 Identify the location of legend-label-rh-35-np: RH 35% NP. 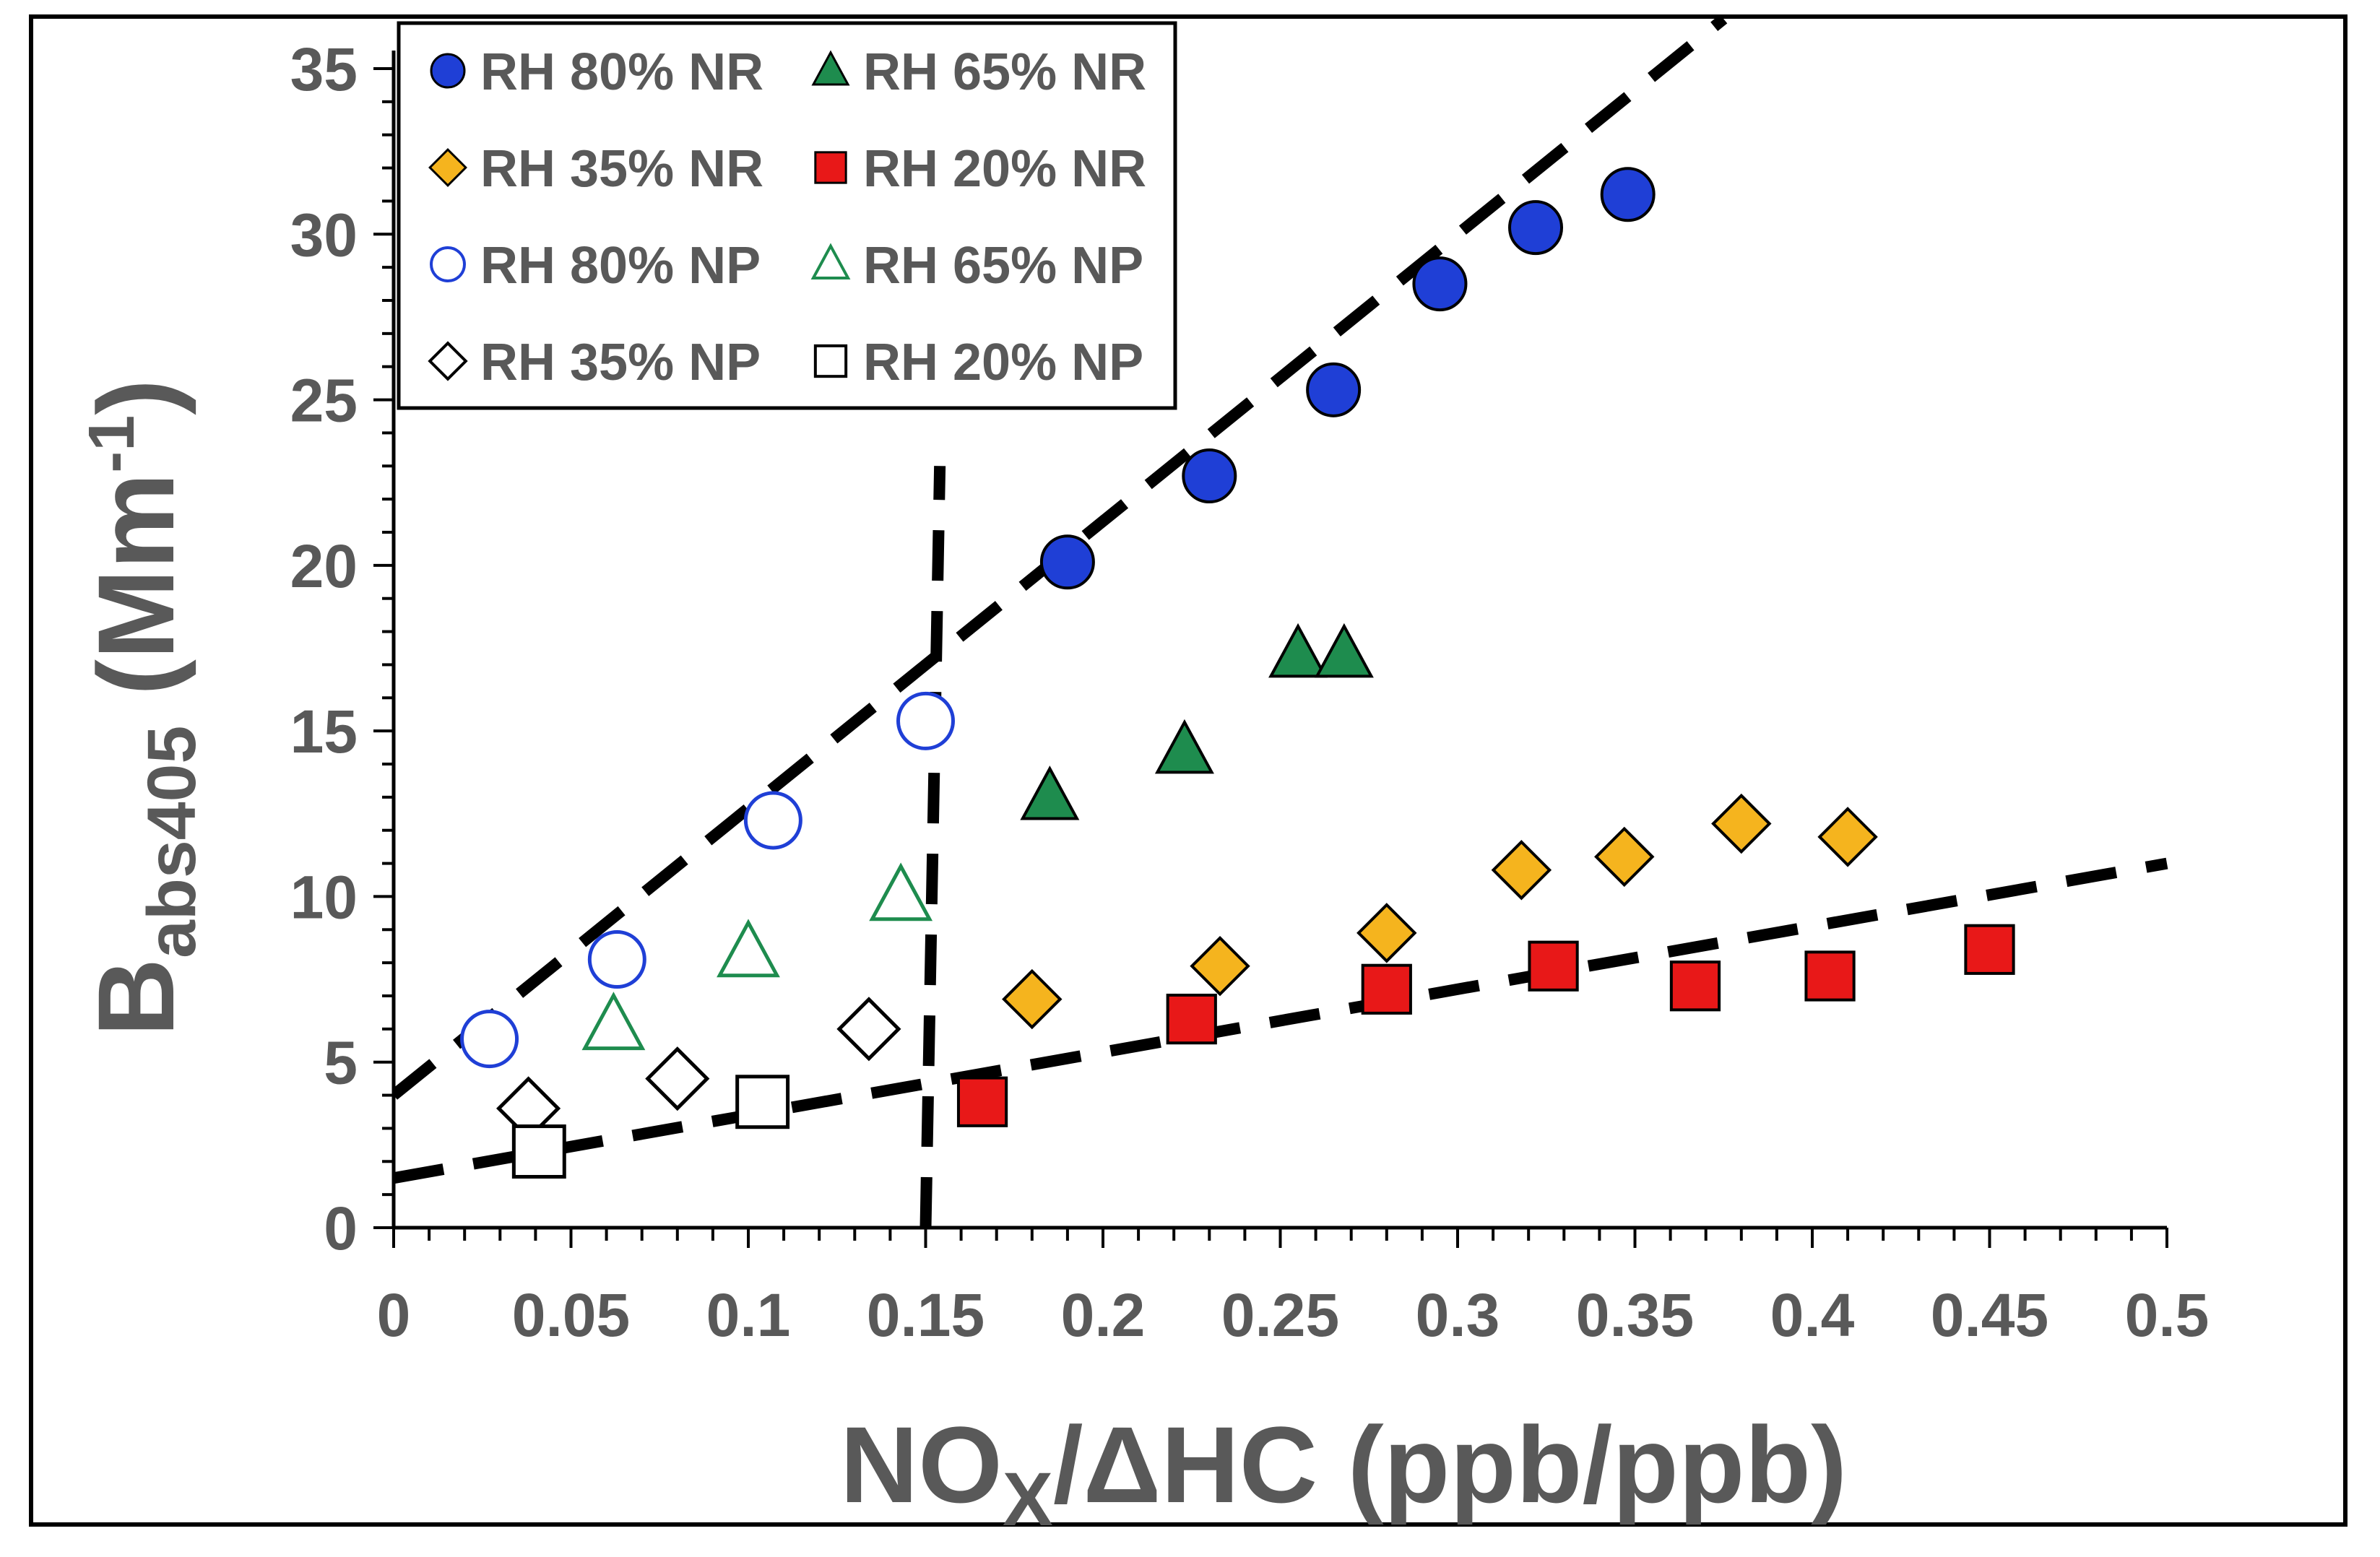
(620, 362).